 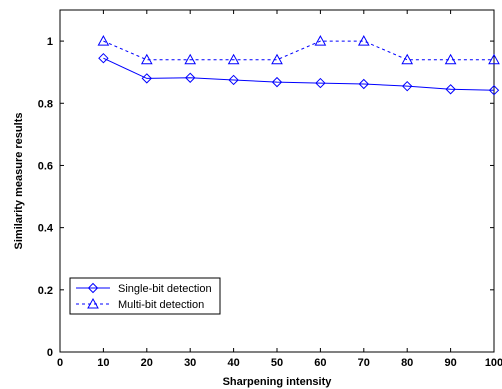 What do you see at coordinates (165, 289) in the screenshot?
I see `legend-label: Single-bit detection` at bounding box center [165, 289].